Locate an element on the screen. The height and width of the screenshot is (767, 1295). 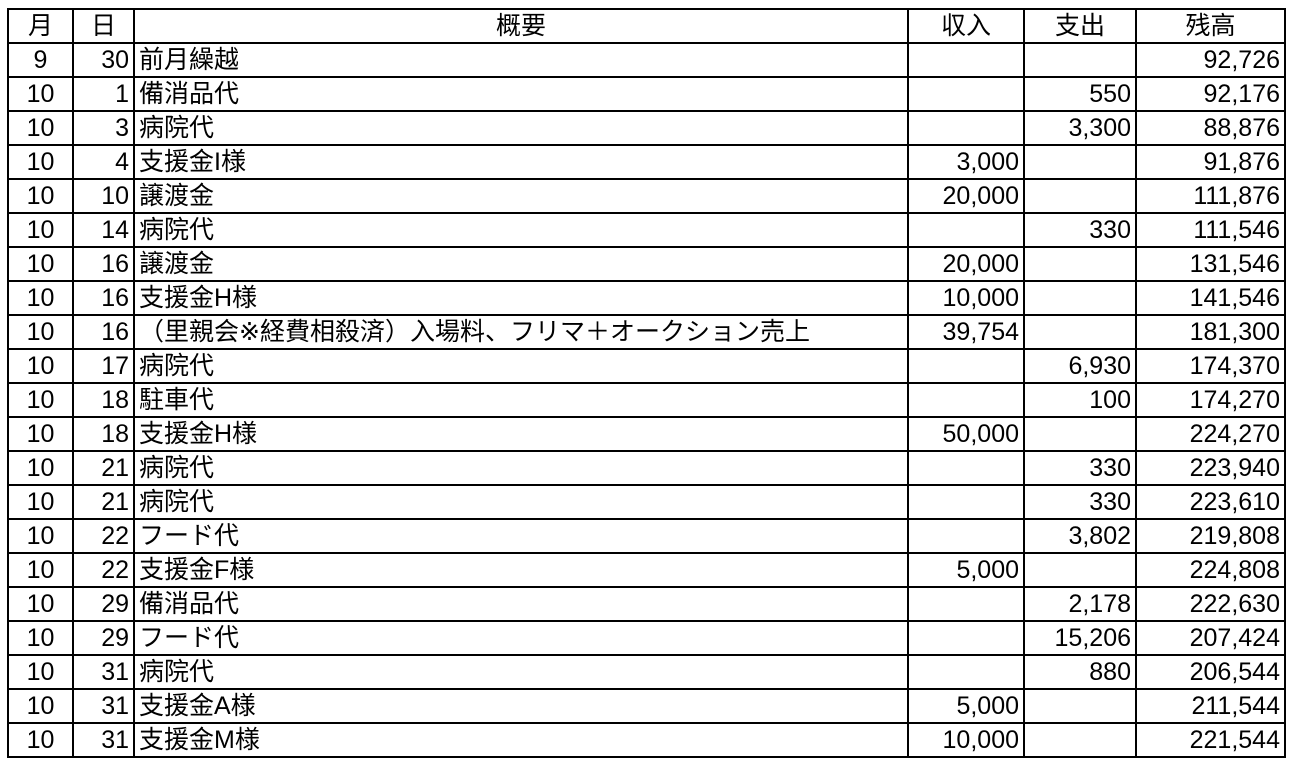
table-row: 10 22 支援金F様 5,000 224,808 is located at coordinates (646, 570).